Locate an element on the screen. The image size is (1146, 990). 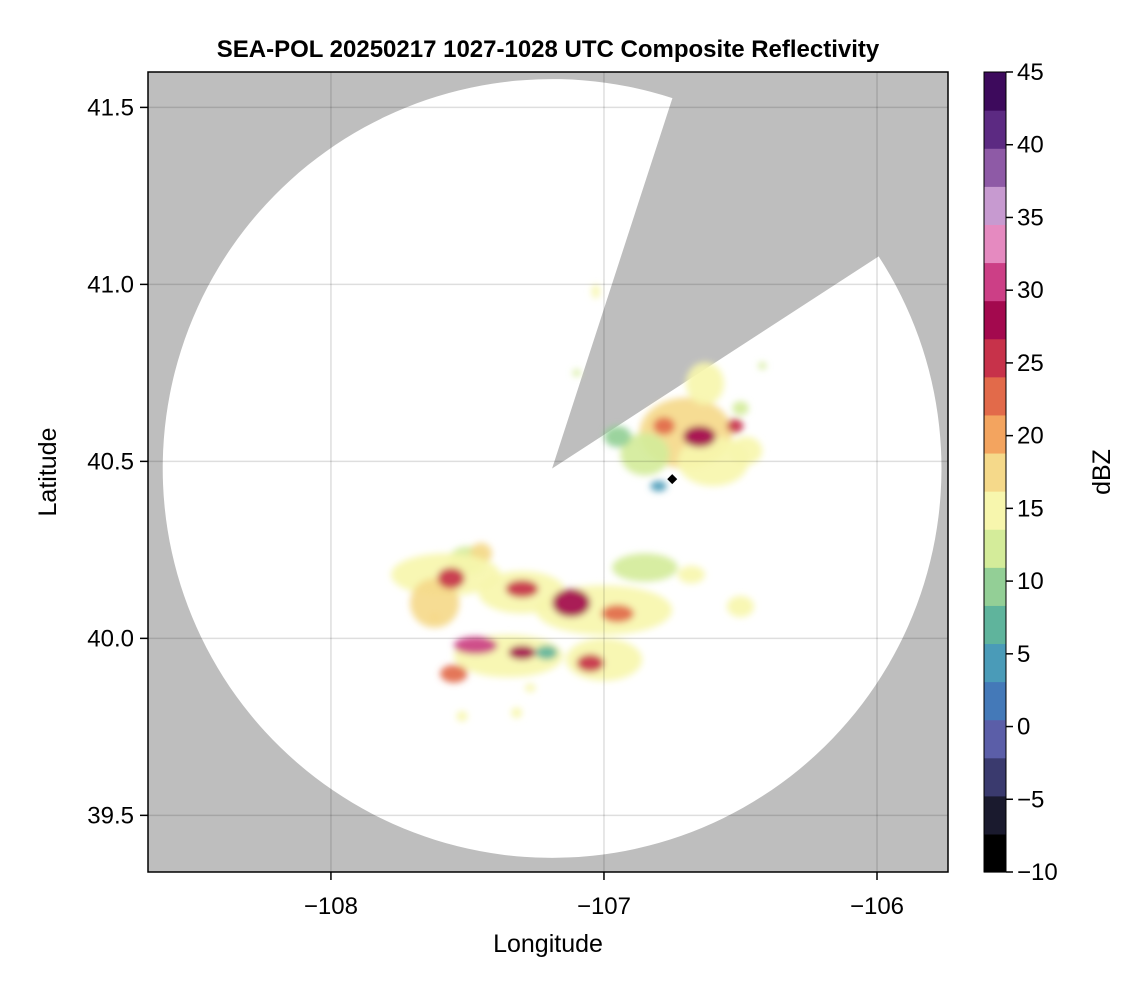
x-tick-label: −108 is located at coordinates (331, 906).